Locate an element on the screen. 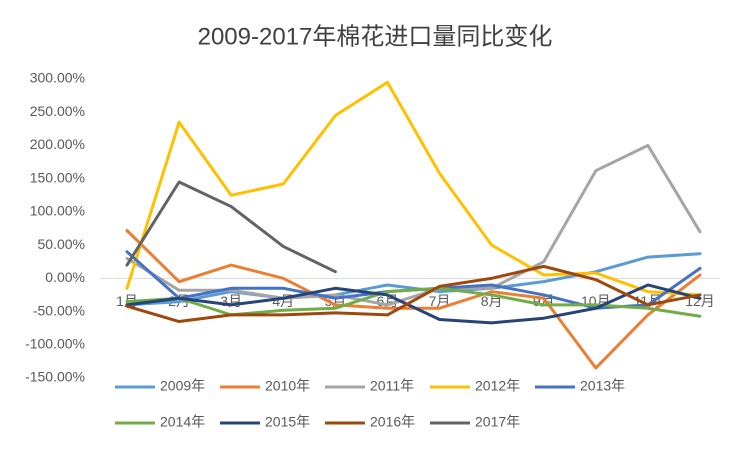 This screenshot has width=750, height=450. legend-label: 2013年 is located at coordinates (602, 386).